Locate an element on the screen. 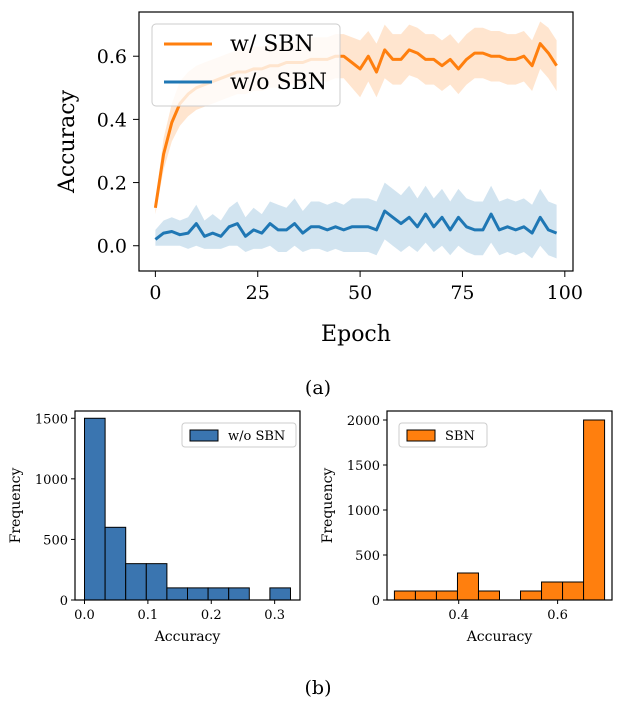  x-tick-label: 100 is located at coordinates (565, 293).